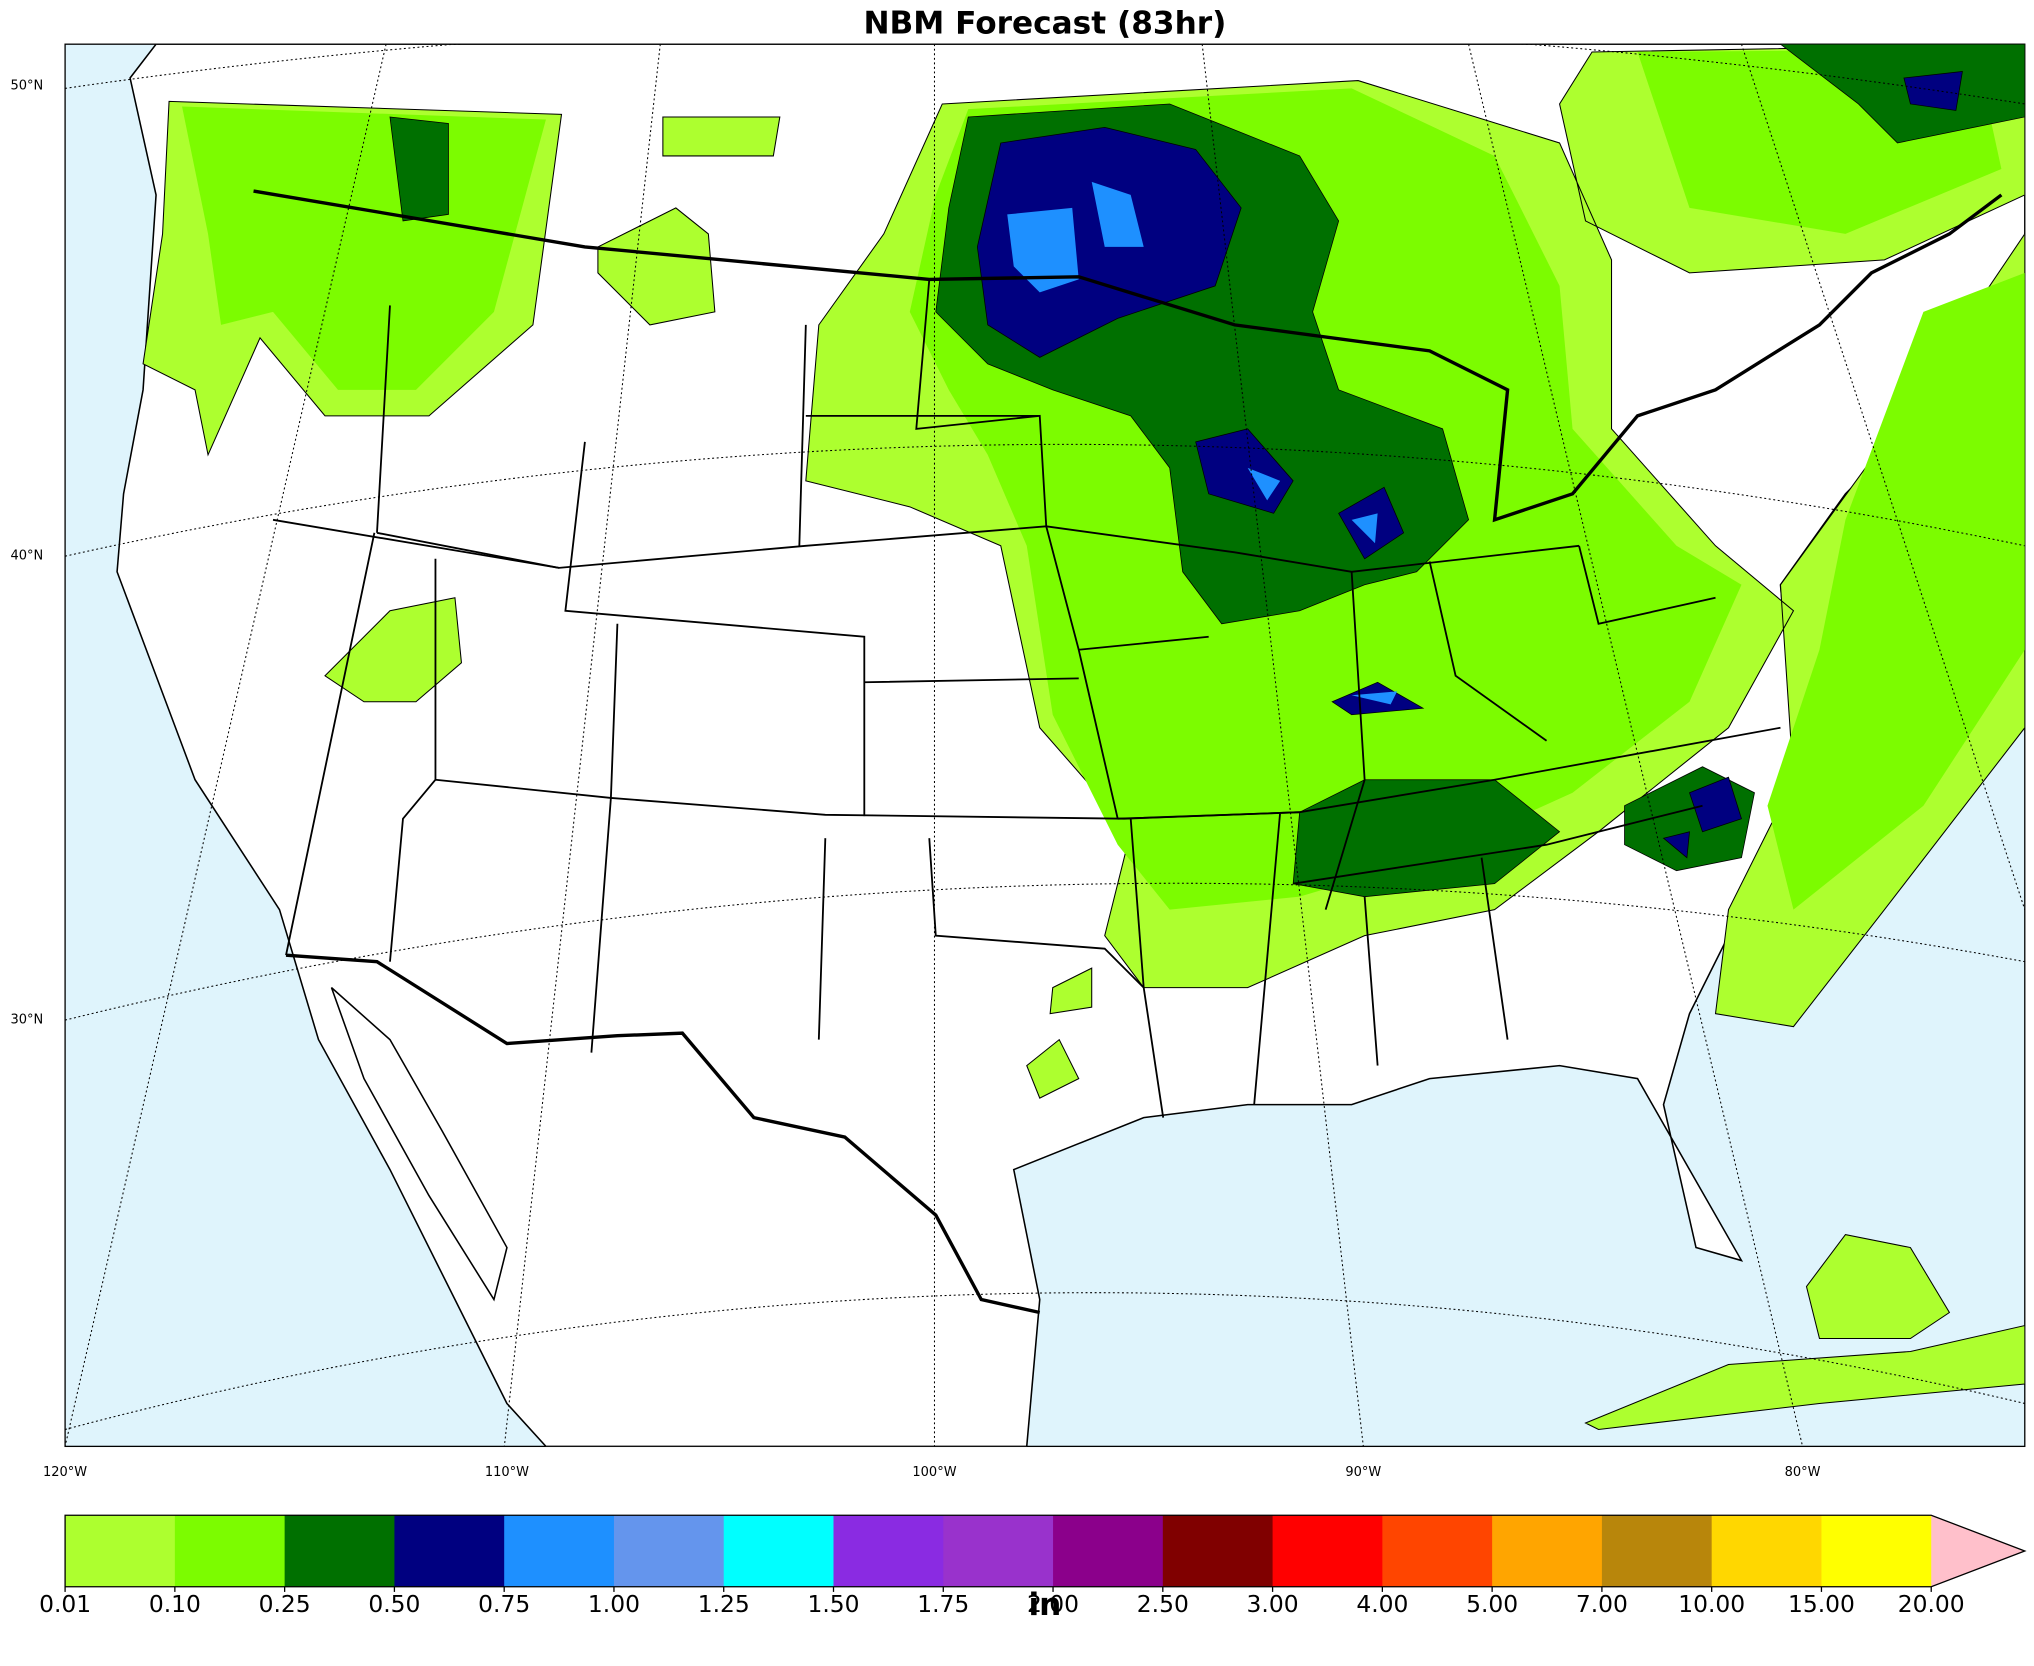  What do you see at coordinates (1044, 1605) in the screenshot?
I see `colorbar-unit: in` at bounding box center [1044, 1605].